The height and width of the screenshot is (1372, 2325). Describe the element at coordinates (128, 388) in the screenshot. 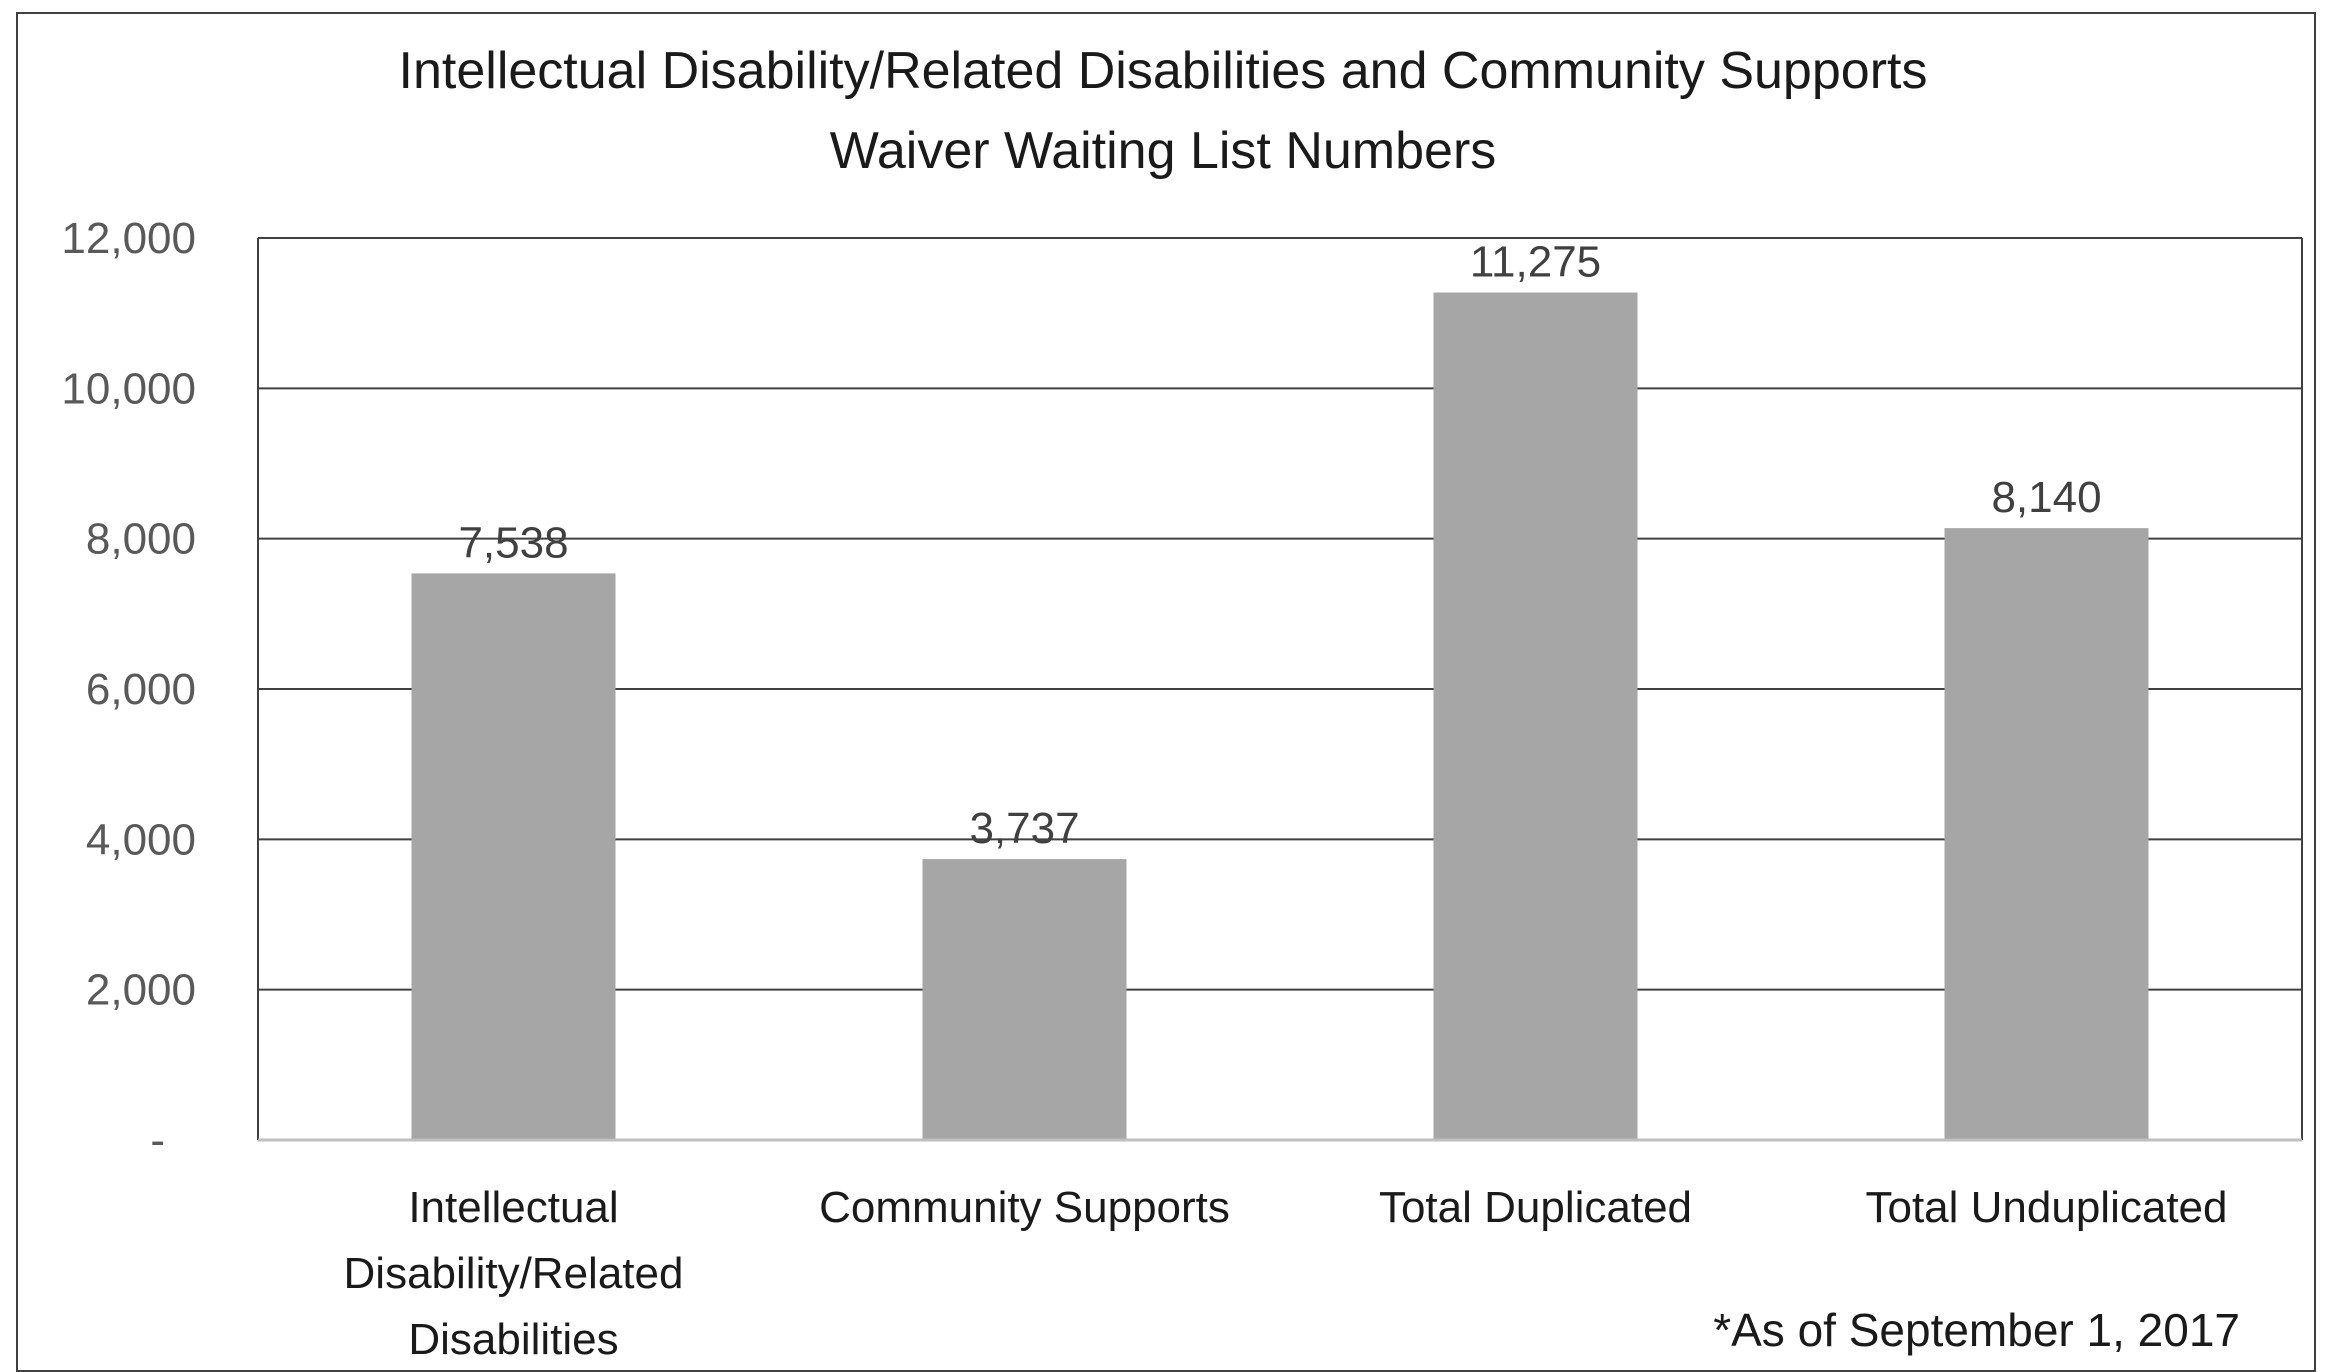

I see `y-tick-label: 10,000` at that location.